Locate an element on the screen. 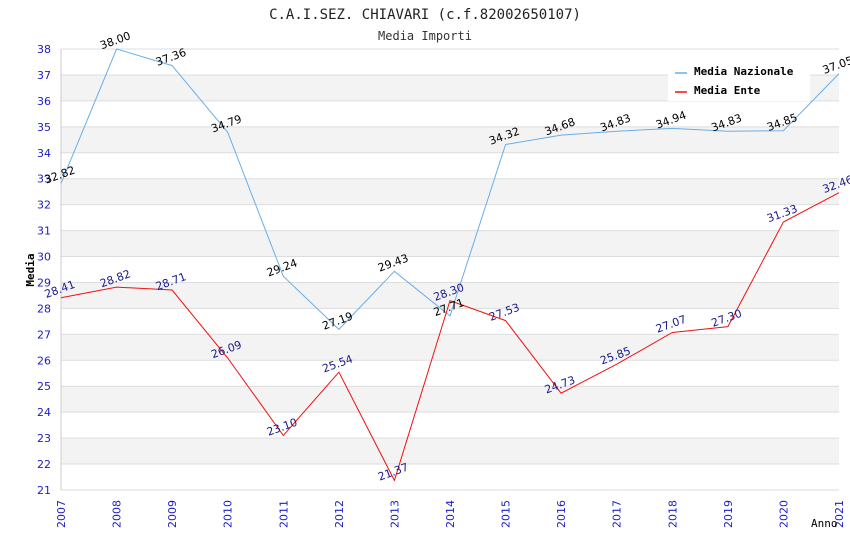  y-tick-label: 27 is located at coordinates (44, 334).